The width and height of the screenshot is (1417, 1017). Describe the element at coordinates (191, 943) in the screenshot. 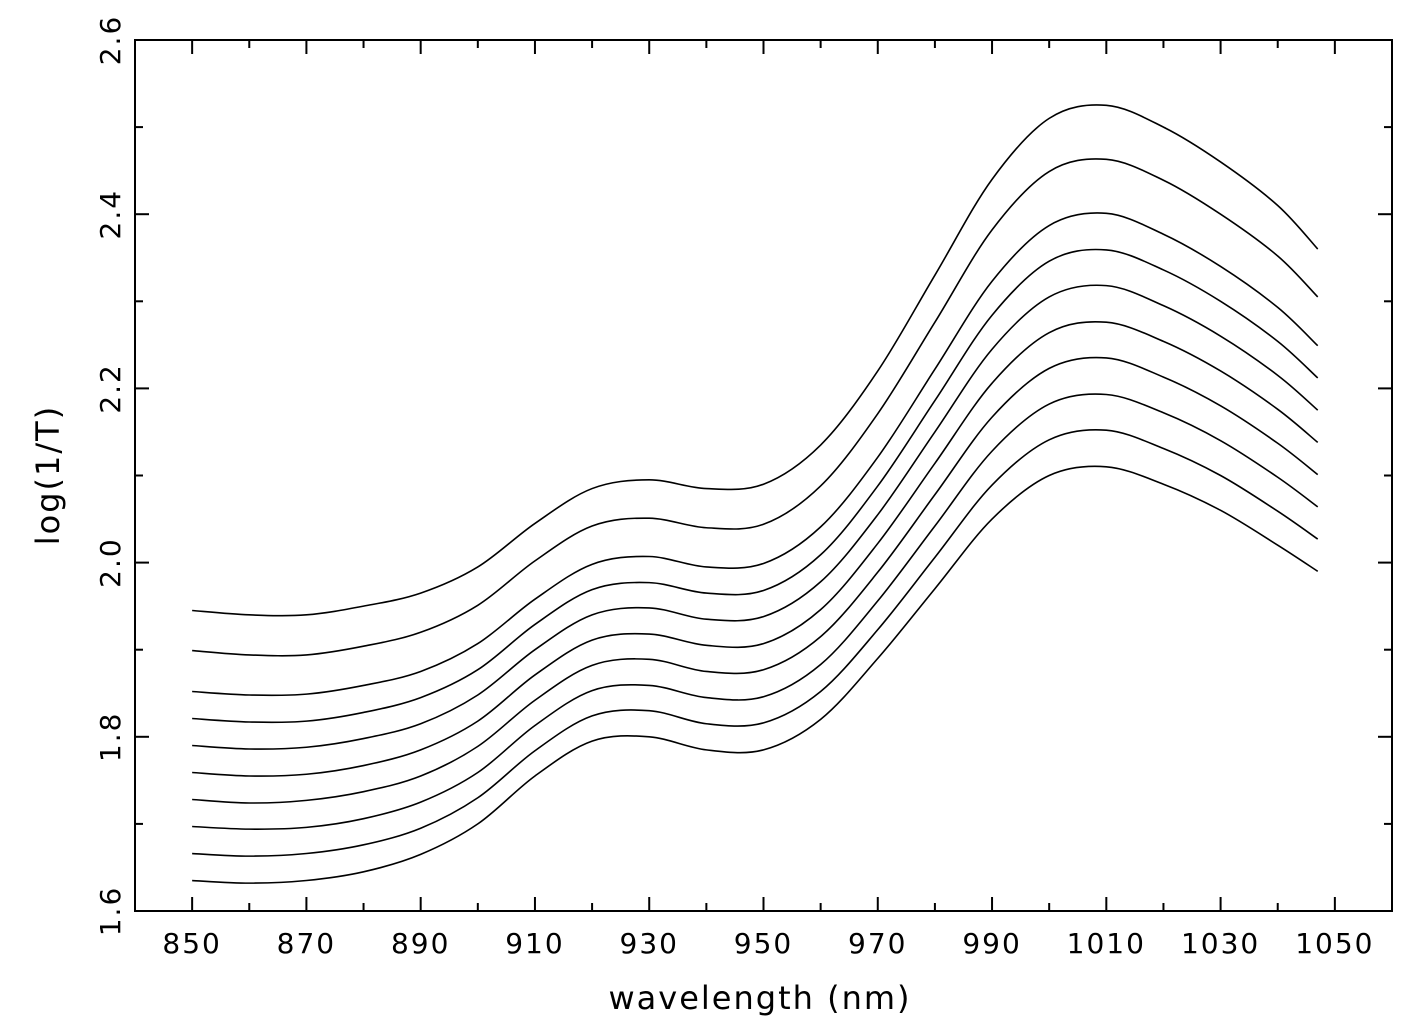

I see `x-tick-label: 850` at that location.